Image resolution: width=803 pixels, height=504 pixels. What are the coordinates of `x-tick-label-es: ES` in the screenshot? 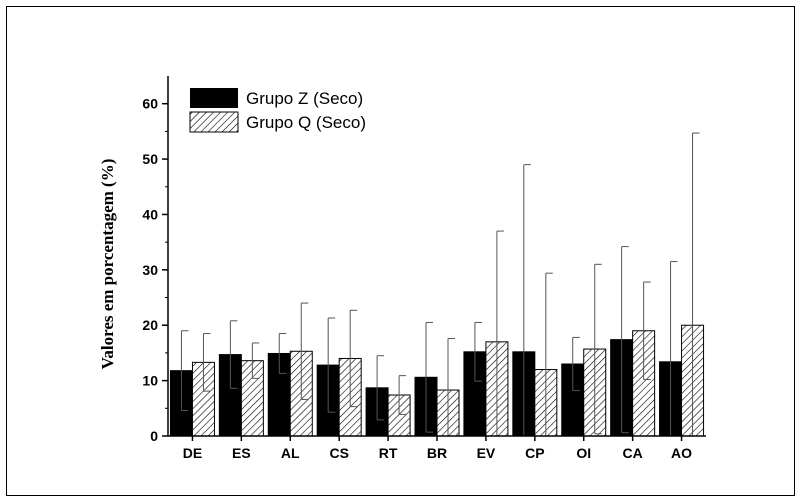 It's located at (241, 453).